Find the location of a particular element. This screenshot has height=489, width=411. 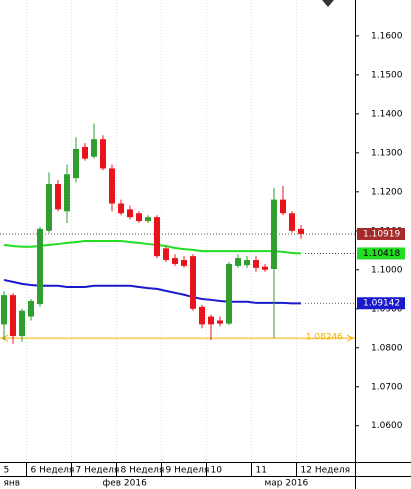

y-tick-label: 1.1300 is located at coordinates (387, 153).